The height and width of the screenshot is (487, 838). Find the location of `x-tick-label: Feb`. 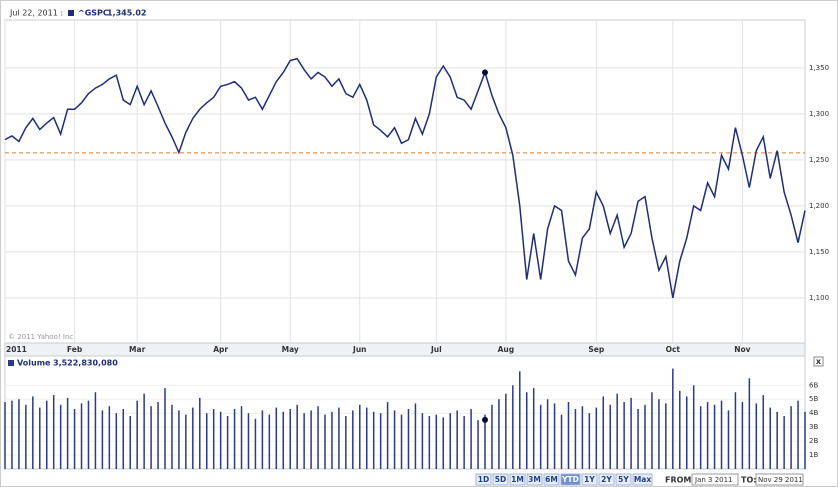

x-tick-label: Feb is located at coordinates (75, 349).